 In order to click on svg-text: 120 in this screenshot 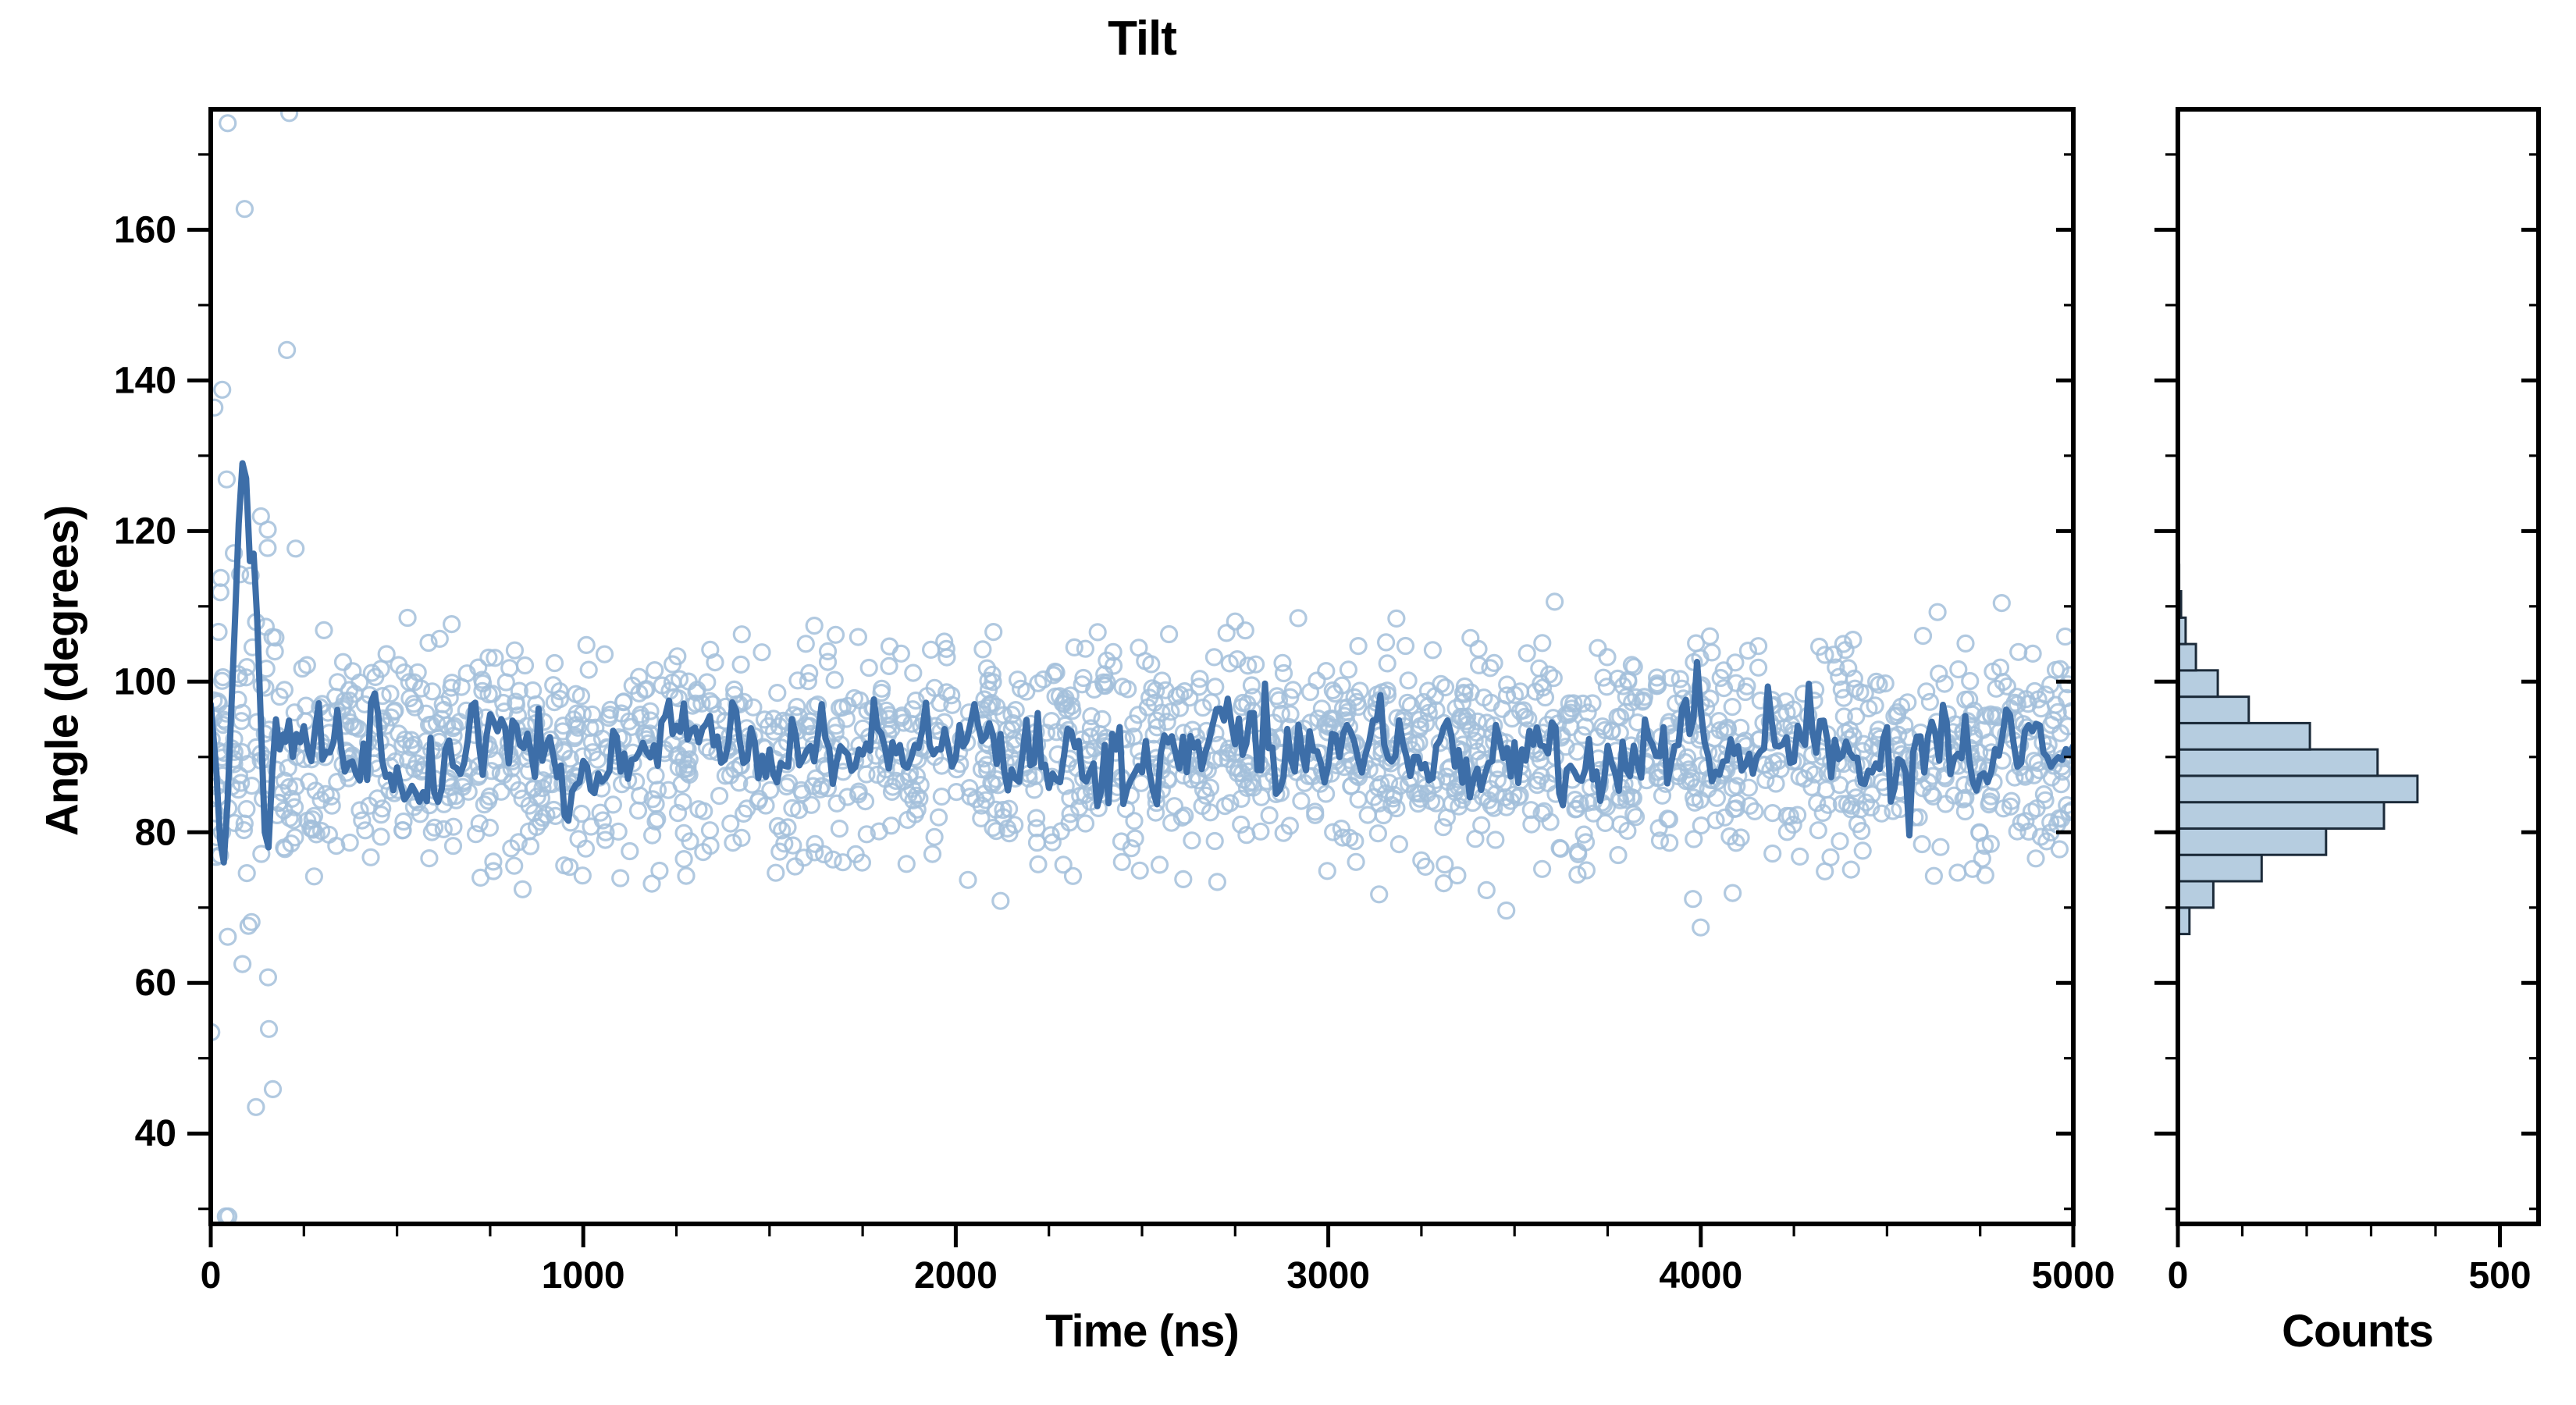, I will do `click(145, 531)`.